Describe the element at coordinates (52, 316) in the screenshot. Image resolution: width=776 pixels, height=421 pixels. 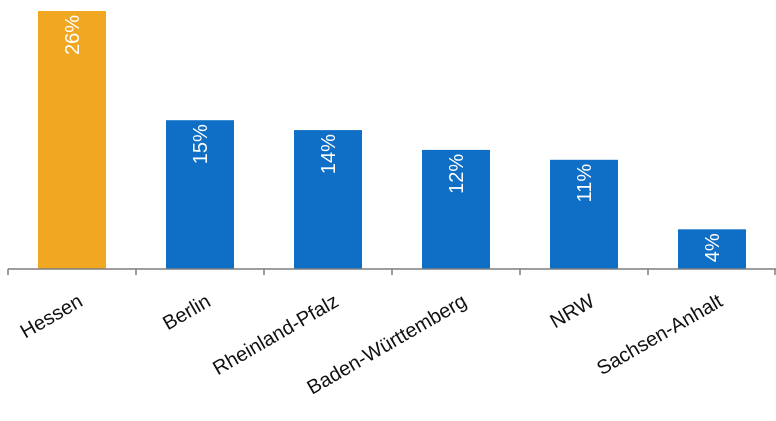
I see `category-label-hessen: Hessen` at that location.